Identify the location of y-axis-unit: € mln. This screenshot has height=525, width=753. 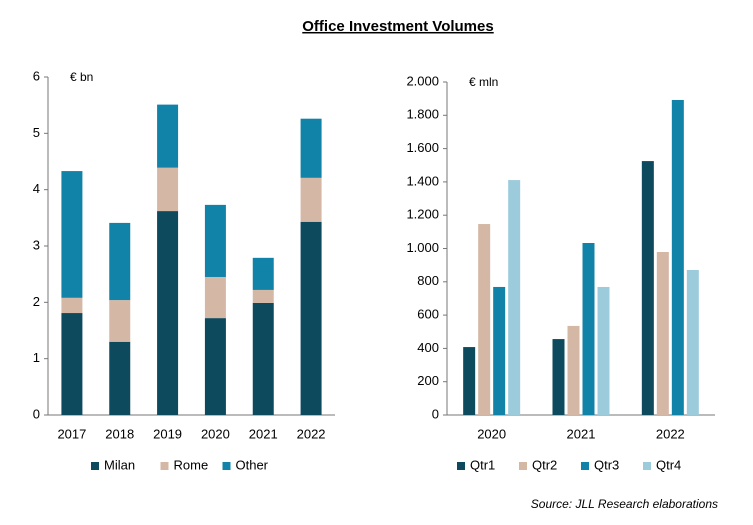
(483, 82).